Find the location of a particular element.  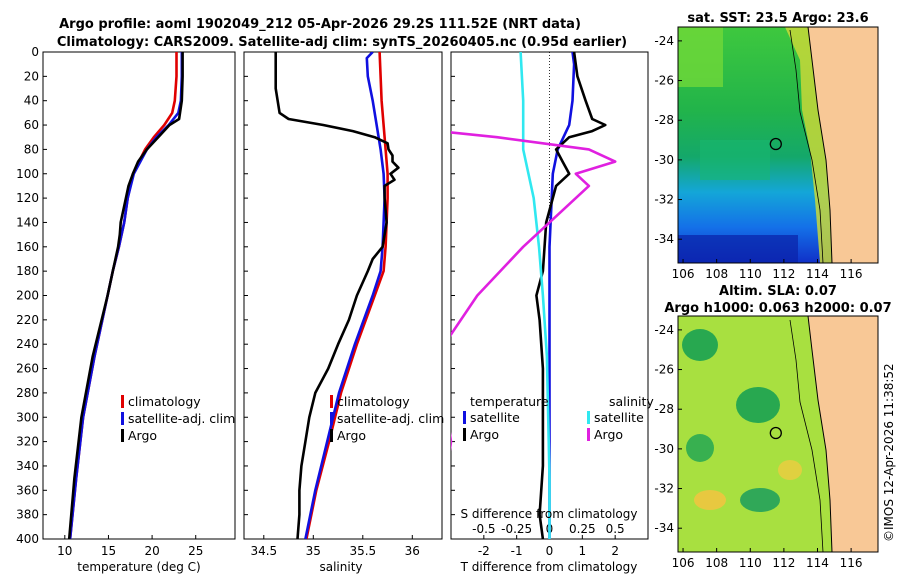

series-line-t-satellite is located at coordinates (562, 295).